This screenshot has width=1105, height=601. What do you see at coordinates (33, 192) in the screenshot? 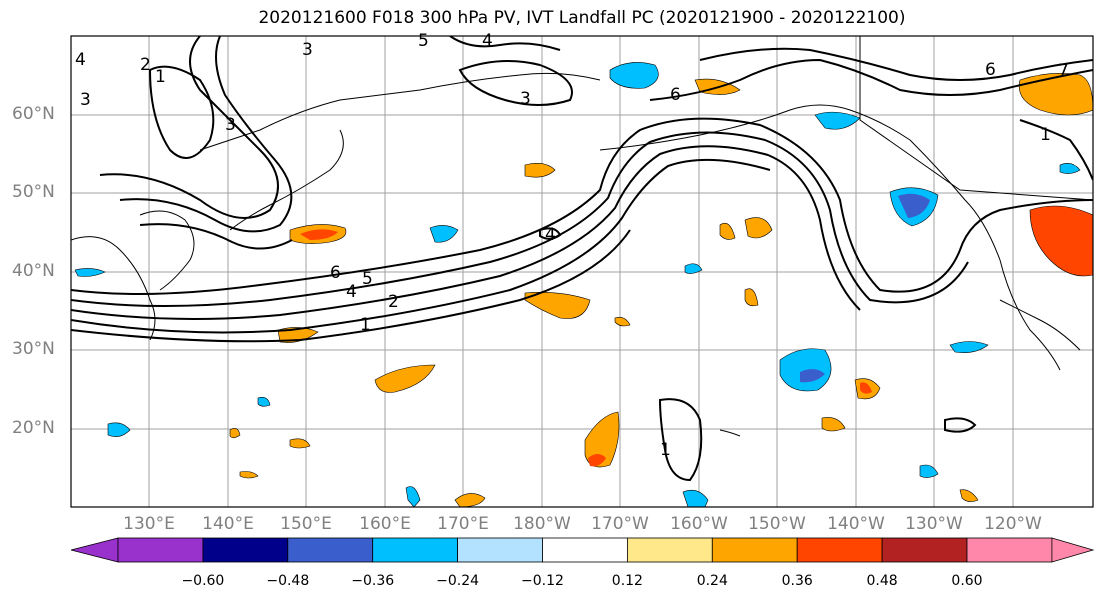
I see `lat-label: 50°N` at bounding box center [33, 192].